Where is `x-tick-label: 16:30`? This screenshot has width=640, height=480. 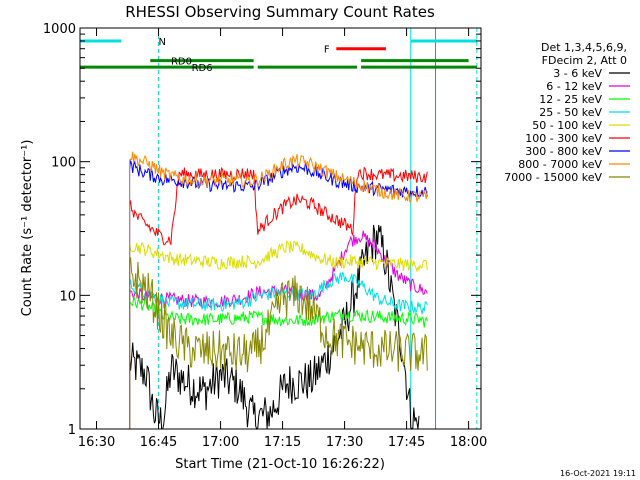
x-tick-label: 16:30 is located at coordinates (96, 442).